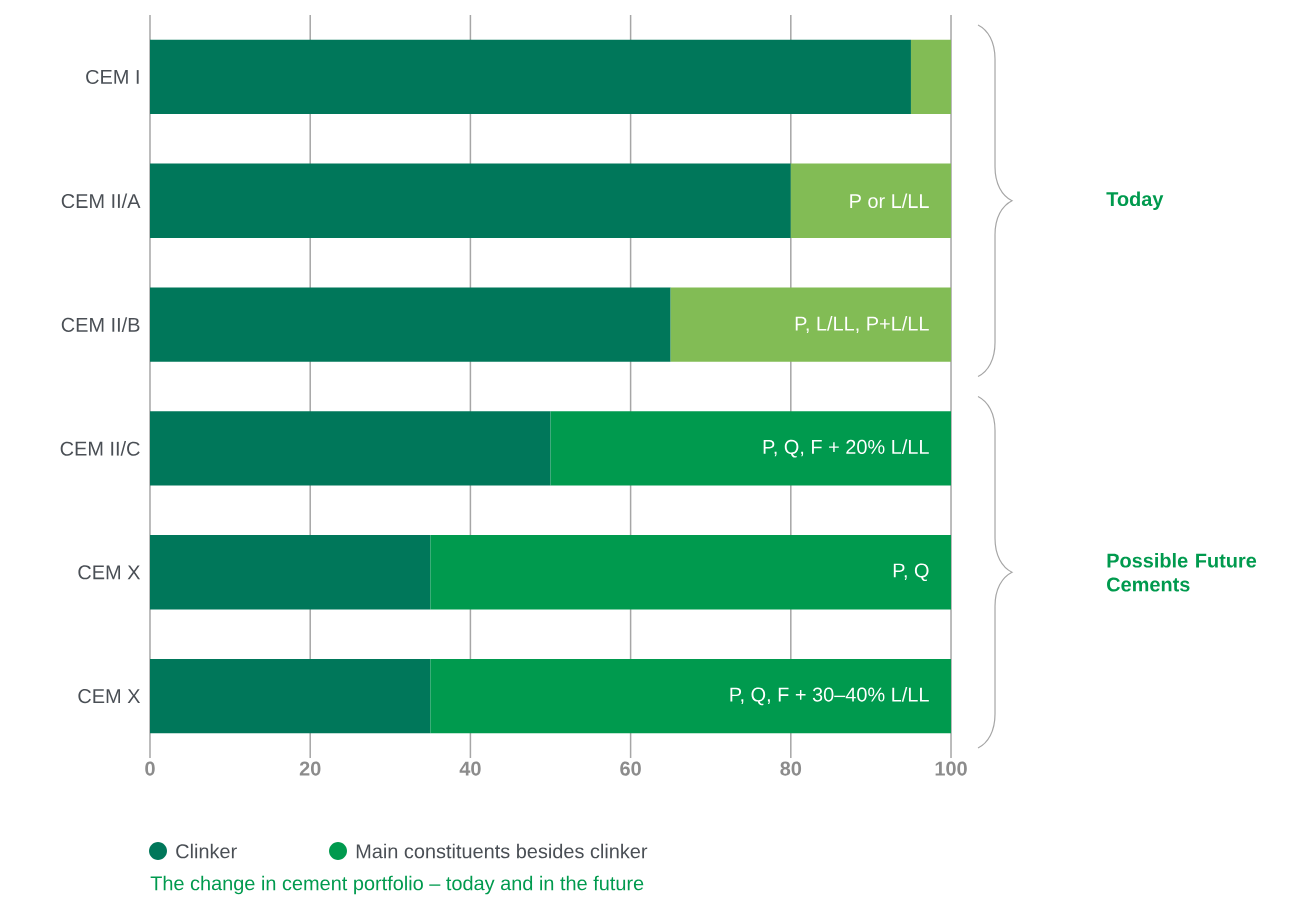  I want to click on legend-label: Clinker, so click(206, 851).